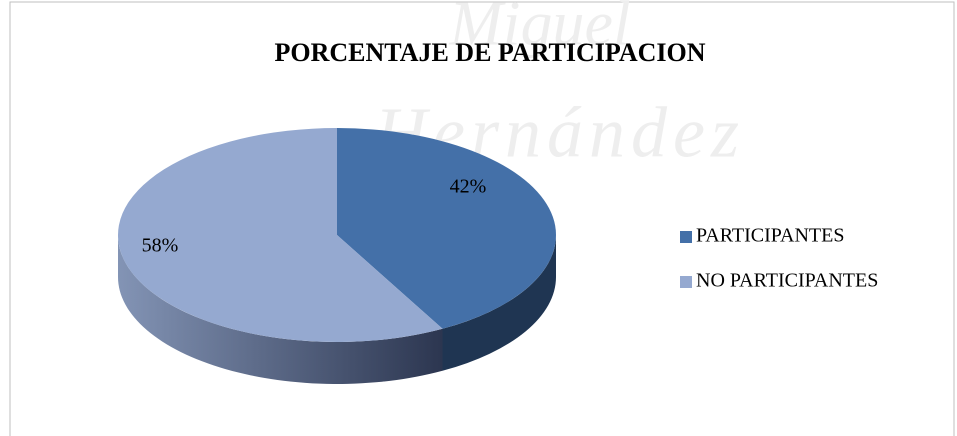 The height and width of the screenshot is (436, 957). Describe the element at coordinates (770, 236) in the screenshot. I see `legend-label: PARTICIPANTES` at that location.